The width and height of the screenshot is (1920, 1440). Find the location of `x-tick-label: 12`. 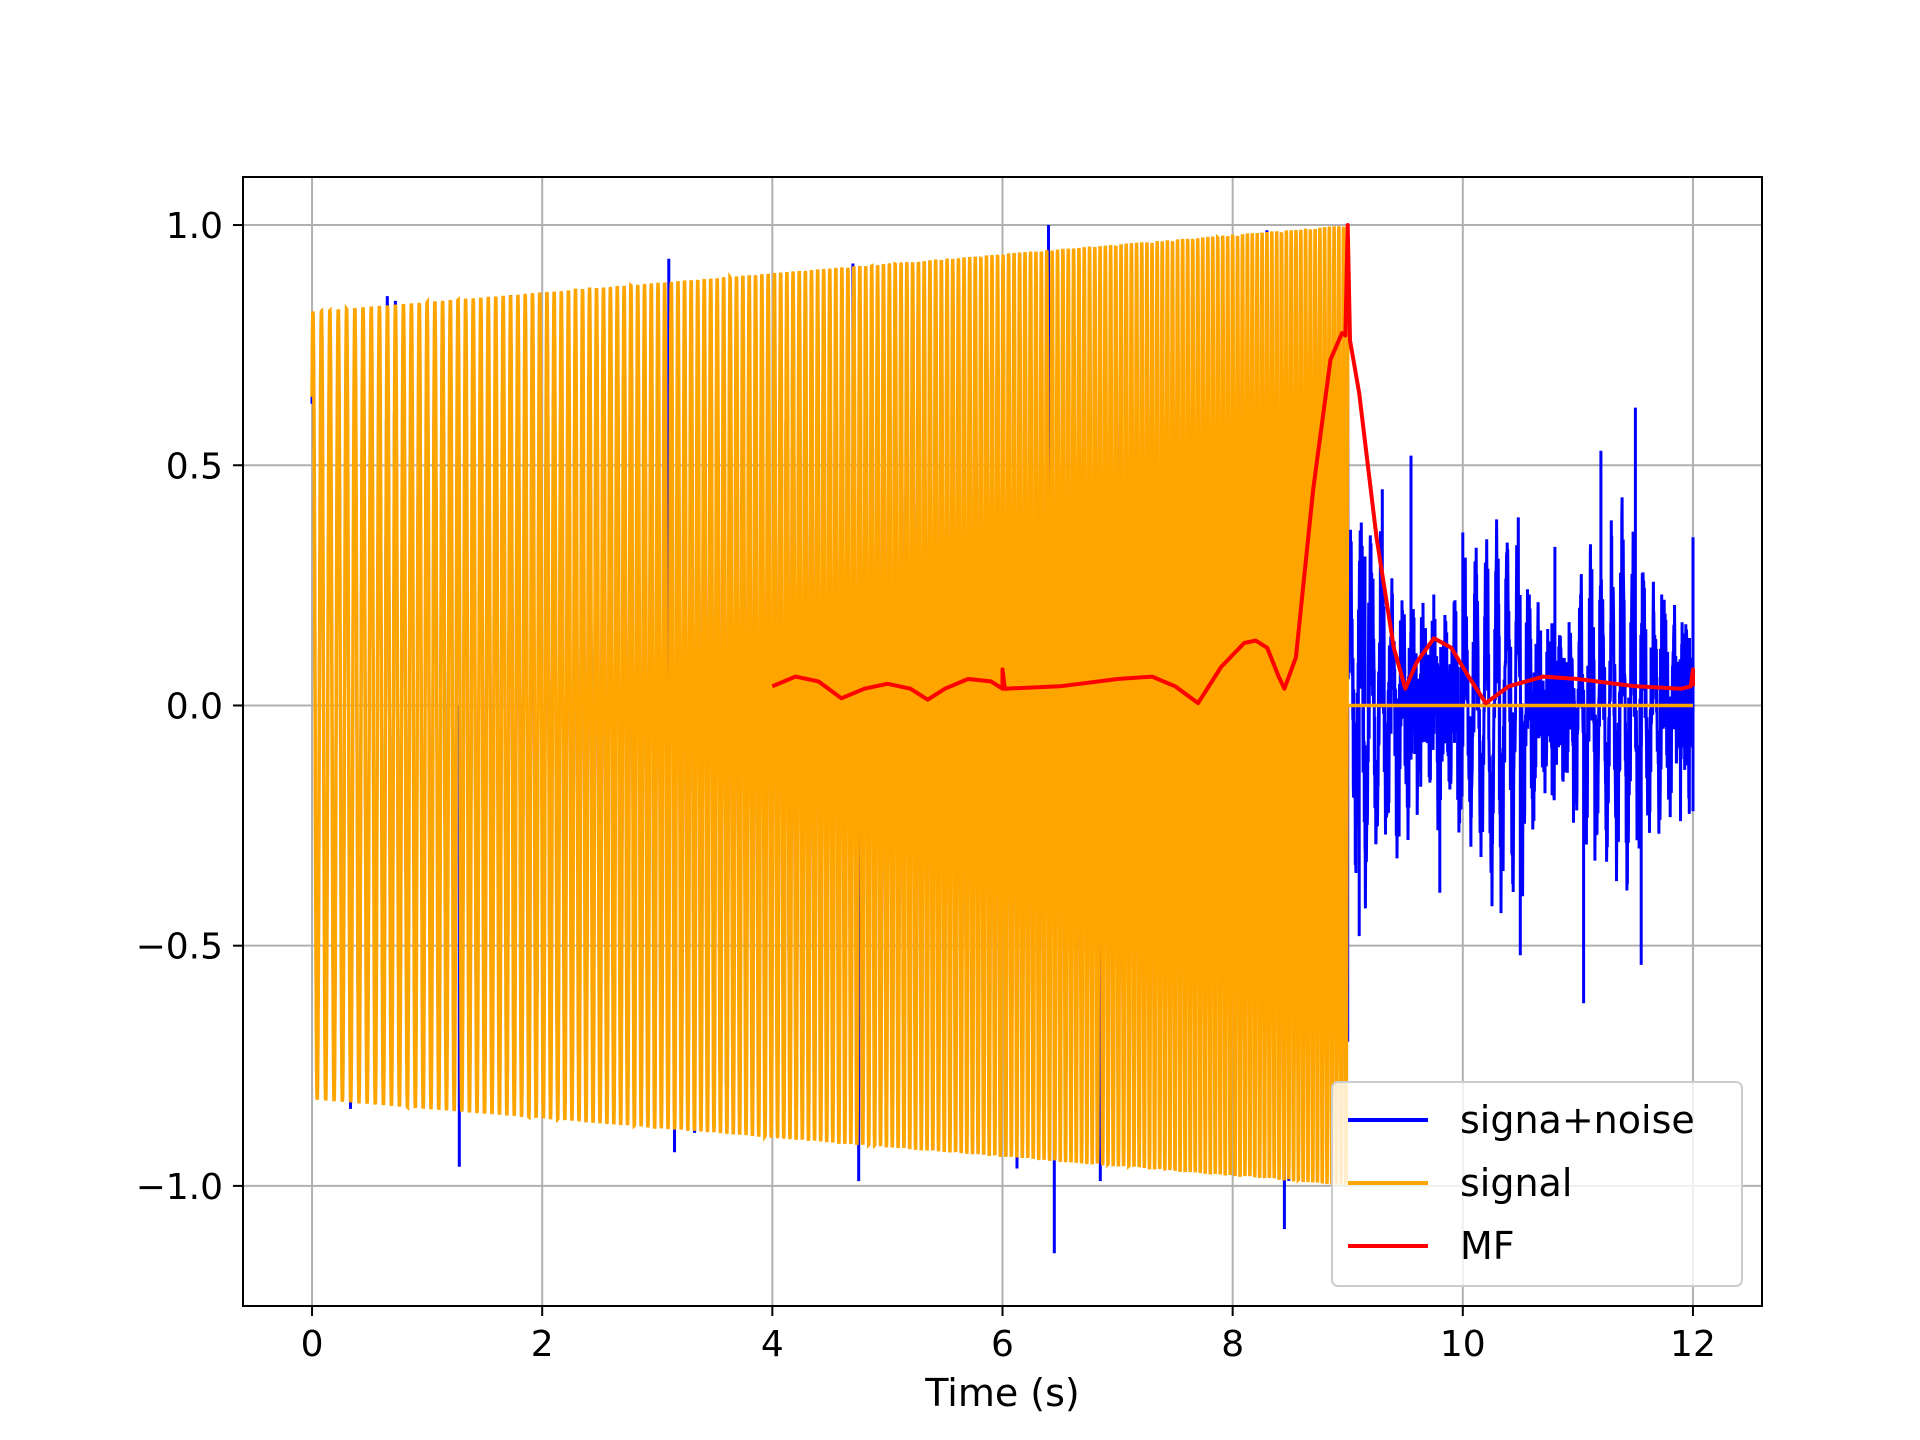

x-tick-label: 12 is located at coordinates (1693, 1344).